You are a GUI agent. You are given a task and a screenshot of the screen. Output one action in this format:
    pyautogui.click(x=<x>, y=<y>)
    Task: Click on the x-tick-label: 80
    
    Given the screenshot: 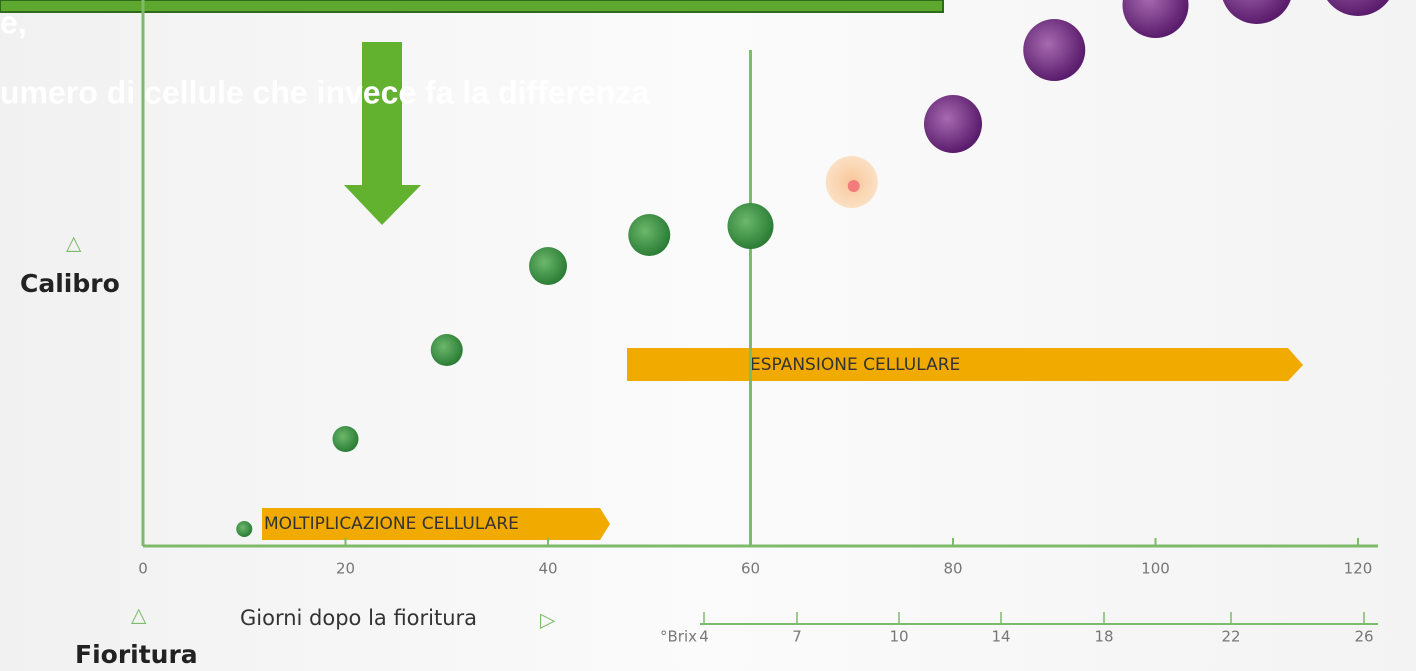 What is the action you would take?
    pyautogui.click(x=952, y=569)
    